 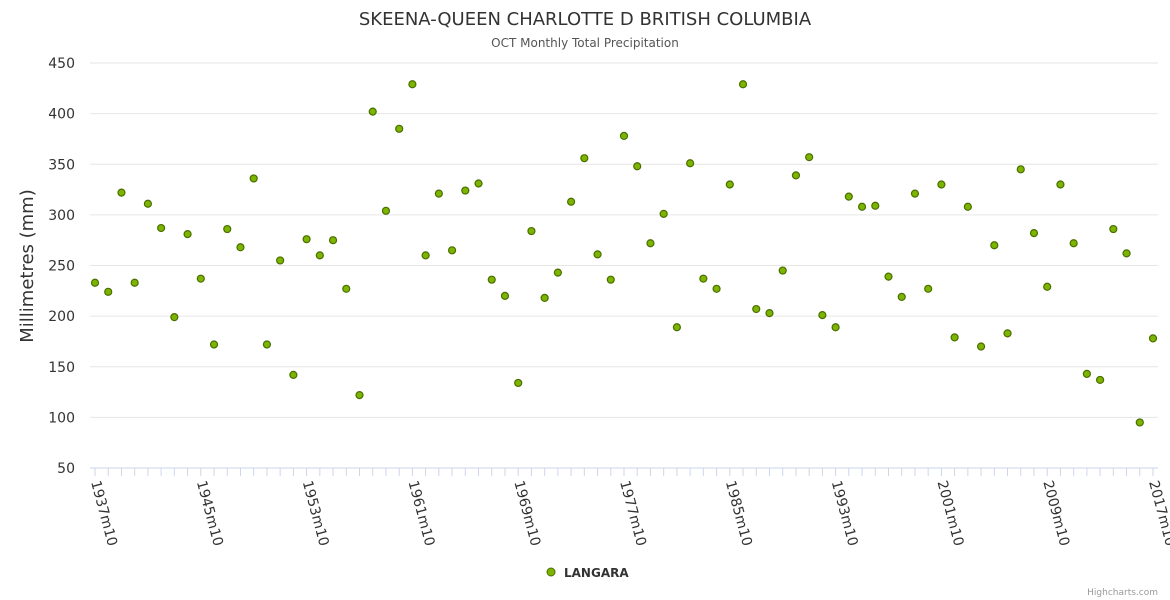 I want to click on y-tick-label: 200, so click(x=61, y=317).